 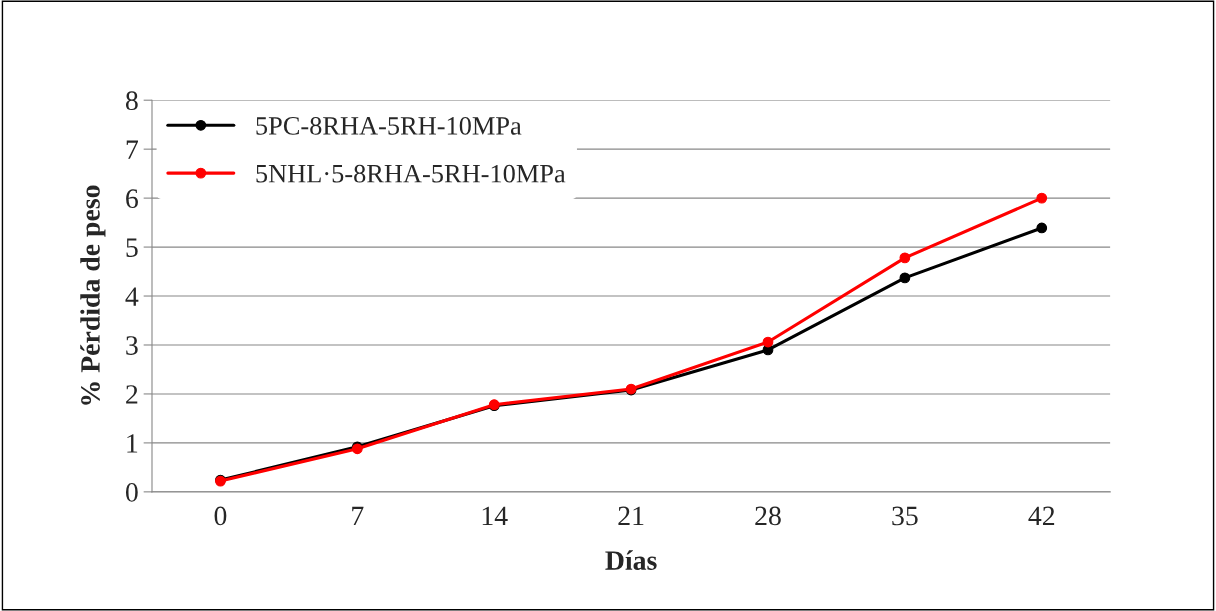 What do you see at coordinates (131, 492) in the screenshot?
I see `y-tick-label: 0` at bounding box center [131, 492].